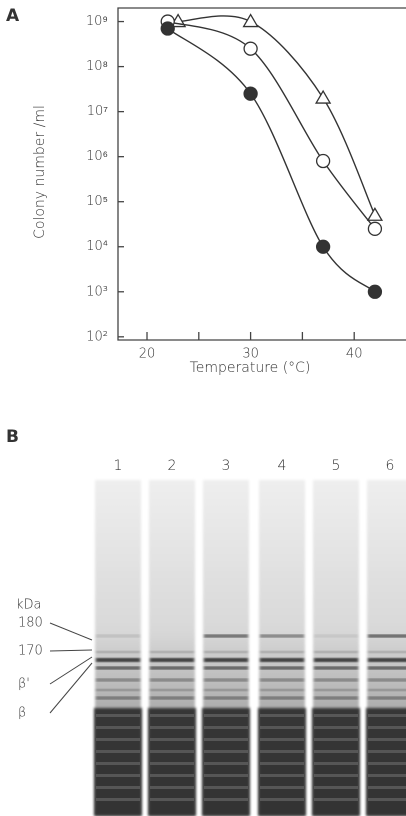 The height and width of the screenshot is (816, 406). What do you see at coordinates (97, 291) in the screenshot?
I see `y-tick-label: 10³` at bounding box center [97, 291].